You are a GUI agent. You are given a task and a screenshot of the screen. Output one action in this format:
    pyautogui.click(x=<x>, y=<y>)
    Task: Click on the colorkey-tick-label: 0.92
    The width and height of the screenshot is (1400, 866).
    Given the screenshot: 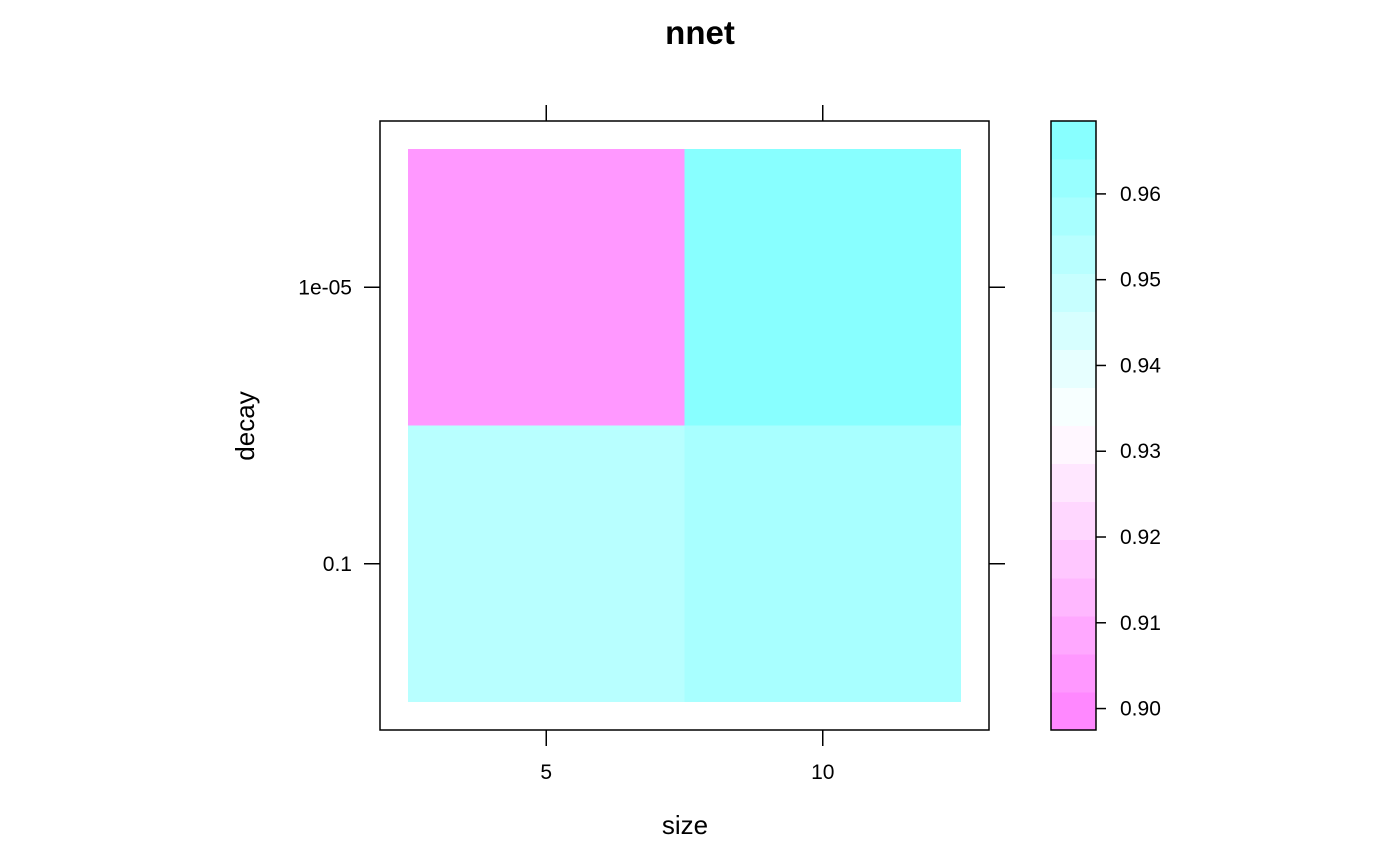 What is the action you would take?
    pyautogui.click(x=1140, y=537)
    